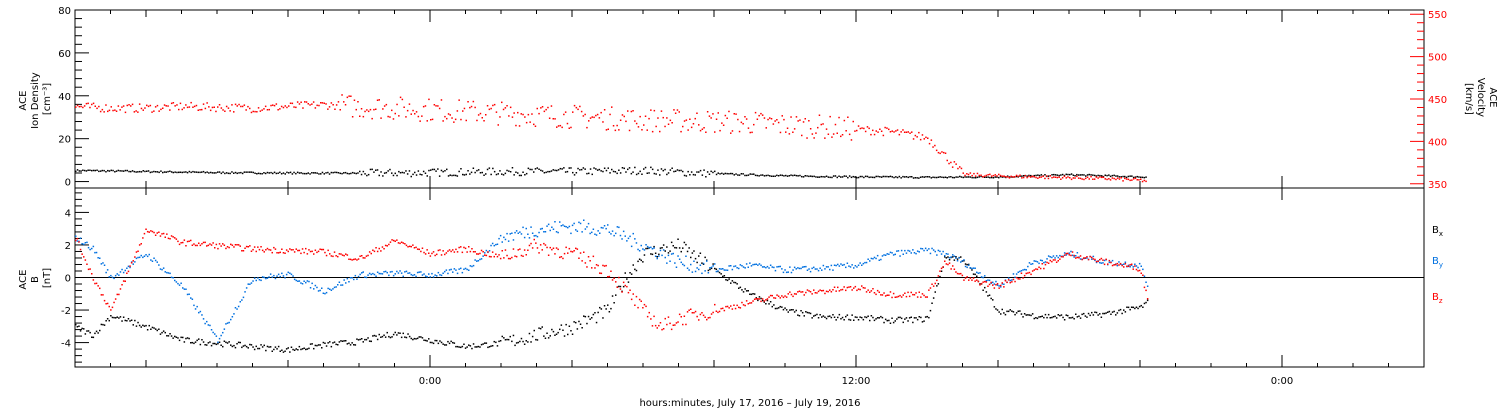 The image size is (1500, 410). What do you see at coordinates (1437, 262) in the screenshot?
I see `legend-by: By` at bounding box center [1437, 262].